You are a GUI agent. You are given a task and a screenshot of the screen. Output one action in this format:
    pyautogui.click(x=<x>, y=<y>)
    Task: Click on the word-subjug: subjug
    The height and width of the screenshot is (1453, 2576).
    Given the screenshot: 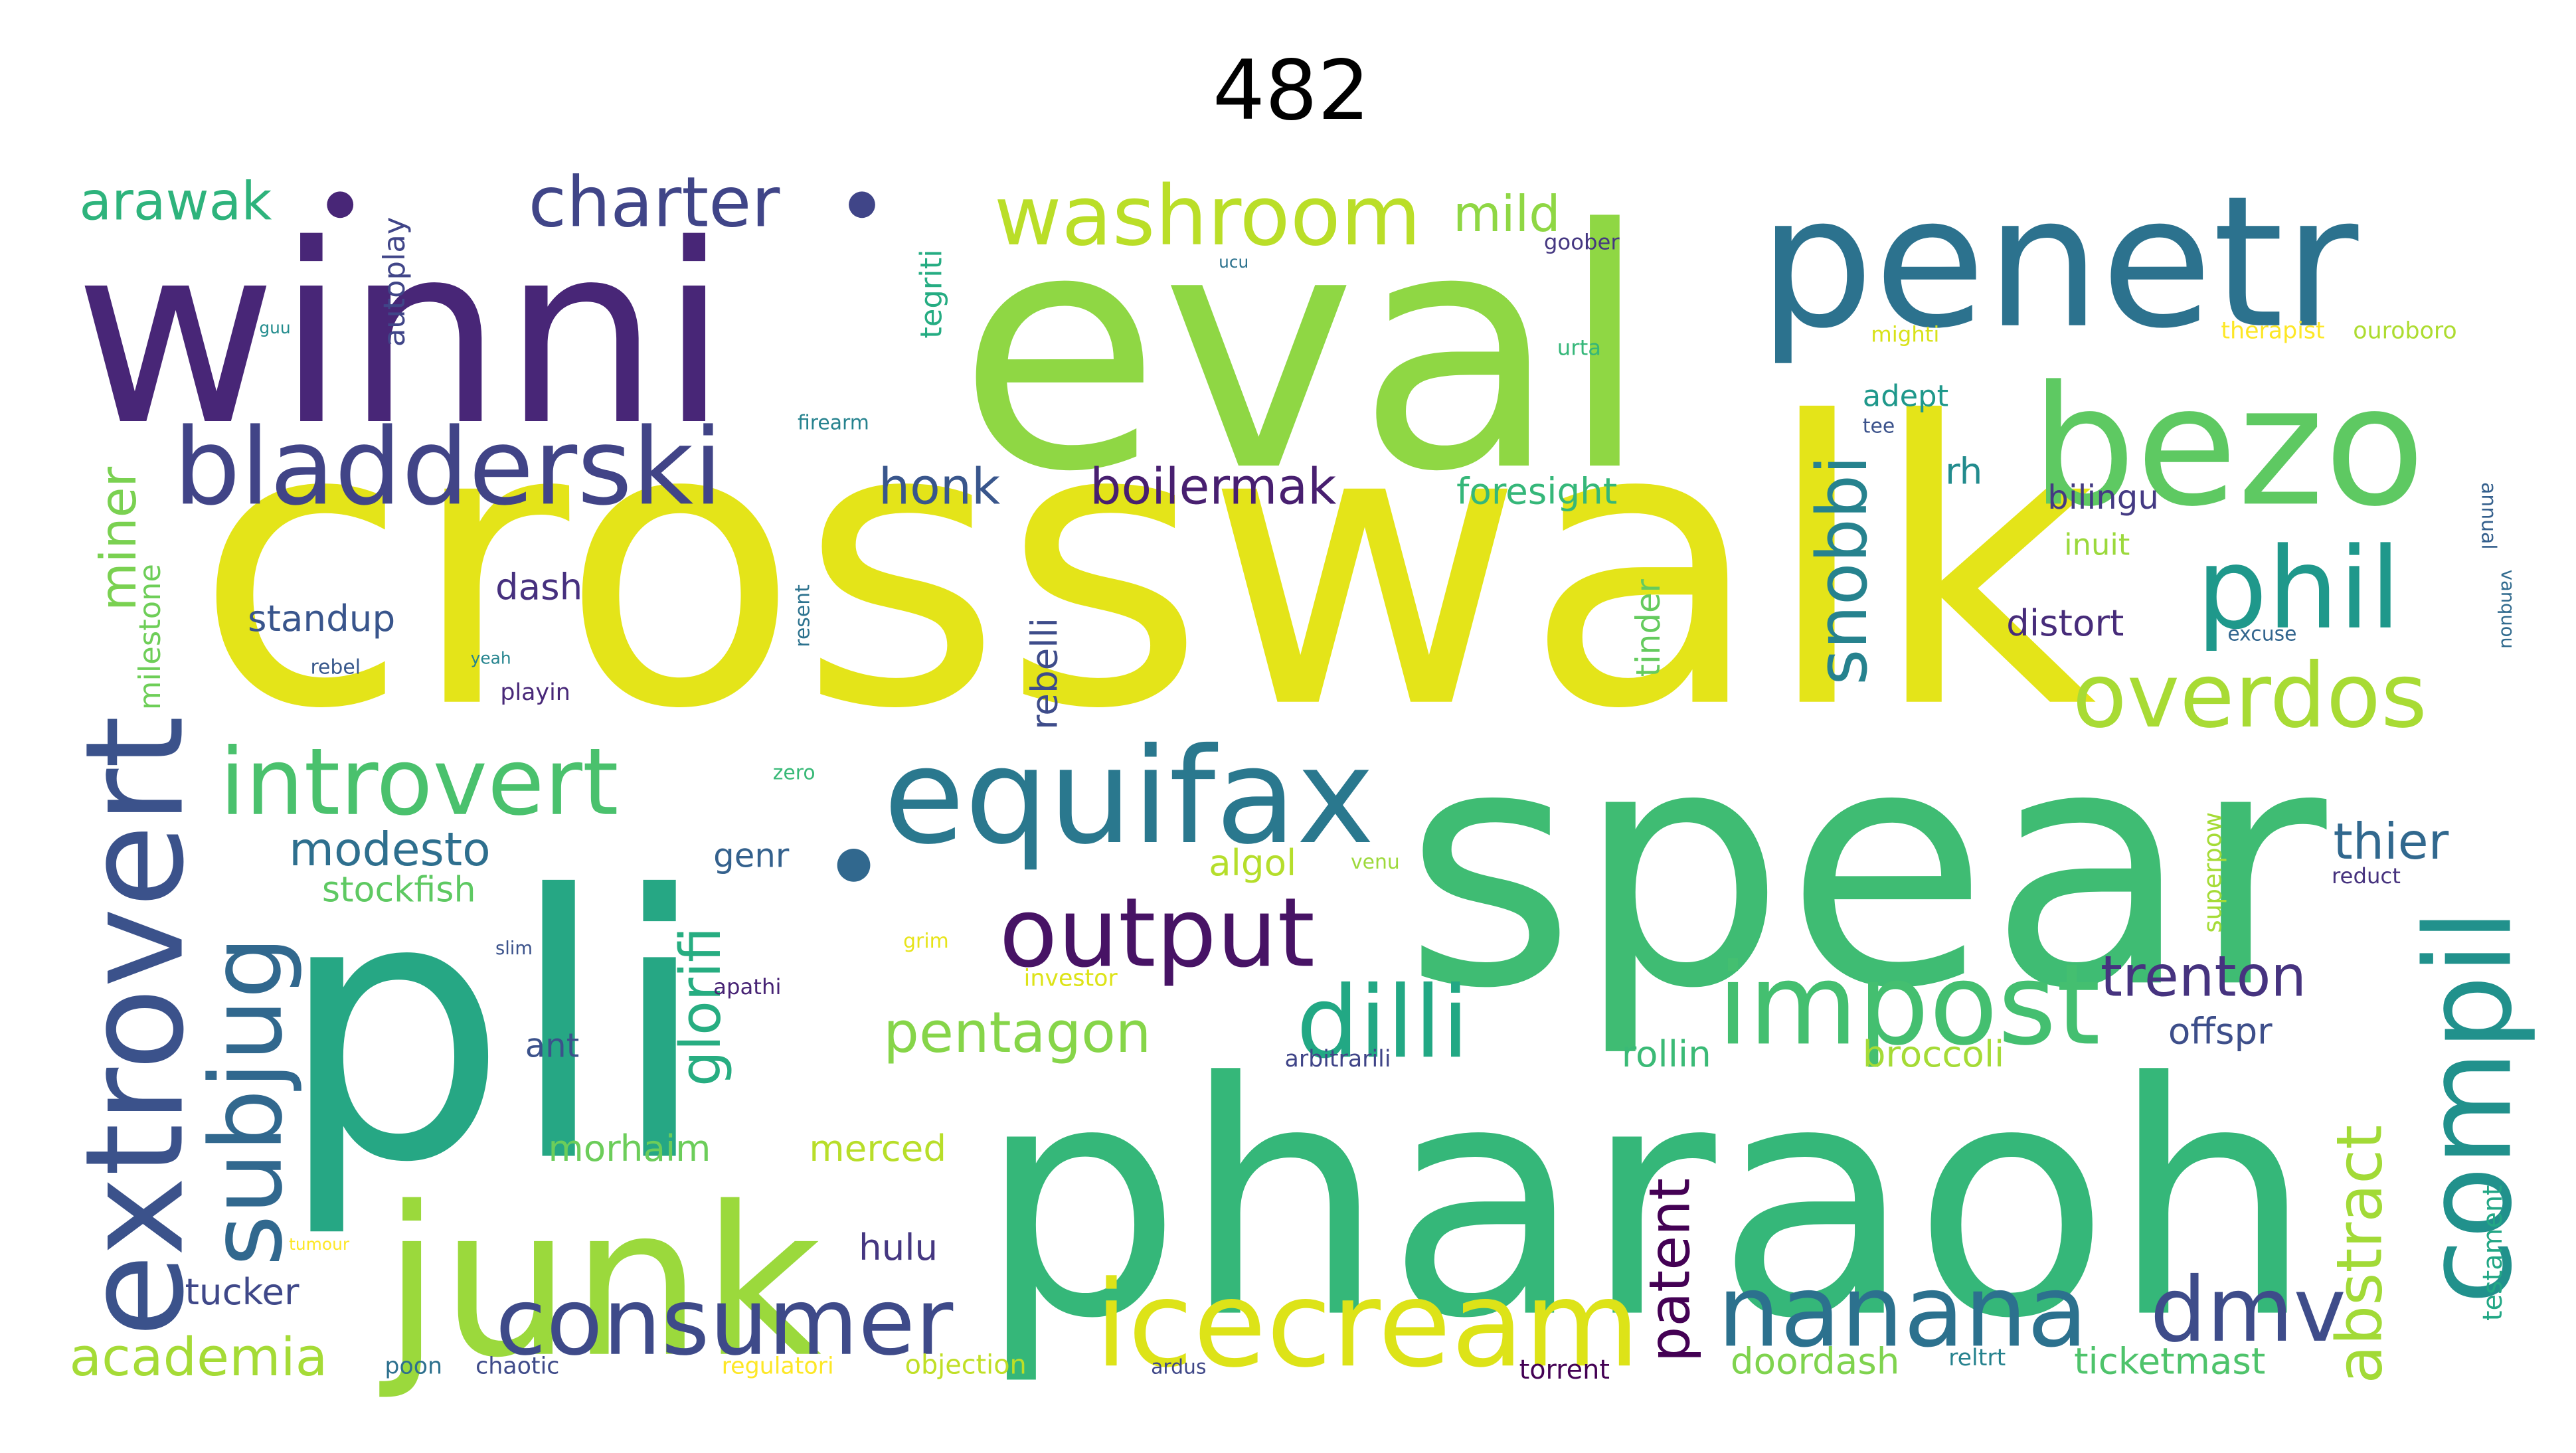 What is the action you would take?
    pyautogui.click(x=247, y=1101)
    